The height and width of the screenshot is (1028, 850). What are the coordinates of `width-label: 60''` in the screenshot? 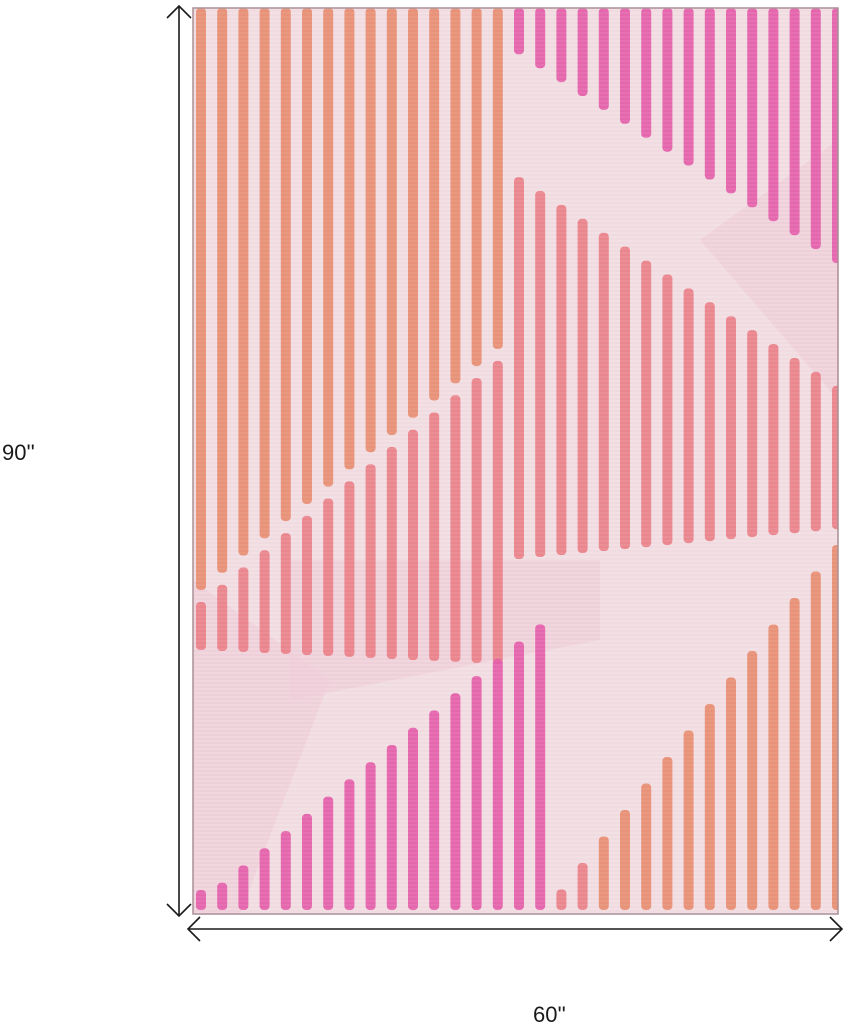 It's located at (549, 1014).